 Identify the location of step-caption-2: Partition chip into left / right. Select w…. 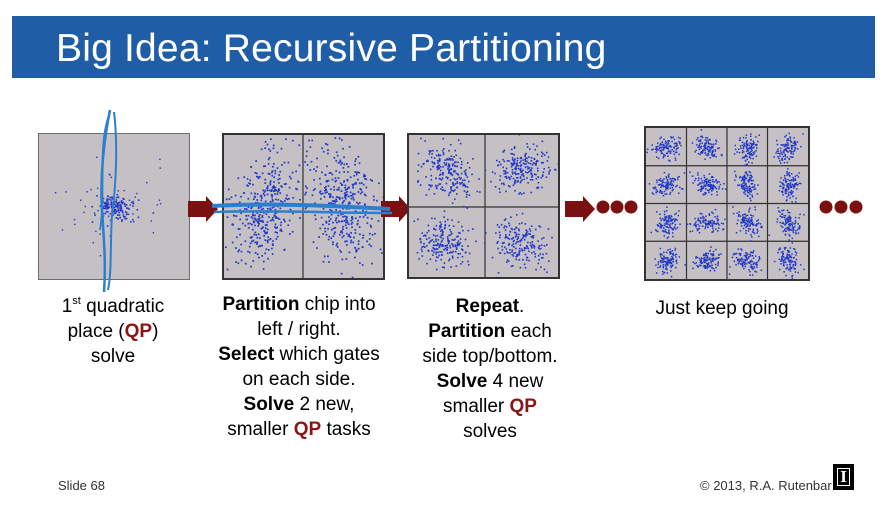
(299, 367).